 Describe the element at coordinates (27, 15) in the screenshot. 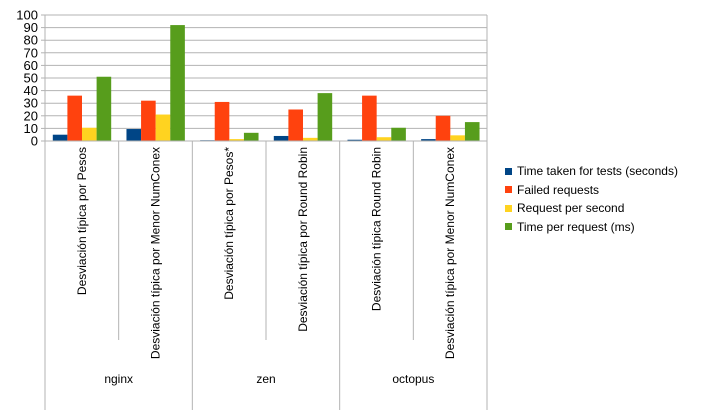

I see `y-tick-label: 100` at that location.